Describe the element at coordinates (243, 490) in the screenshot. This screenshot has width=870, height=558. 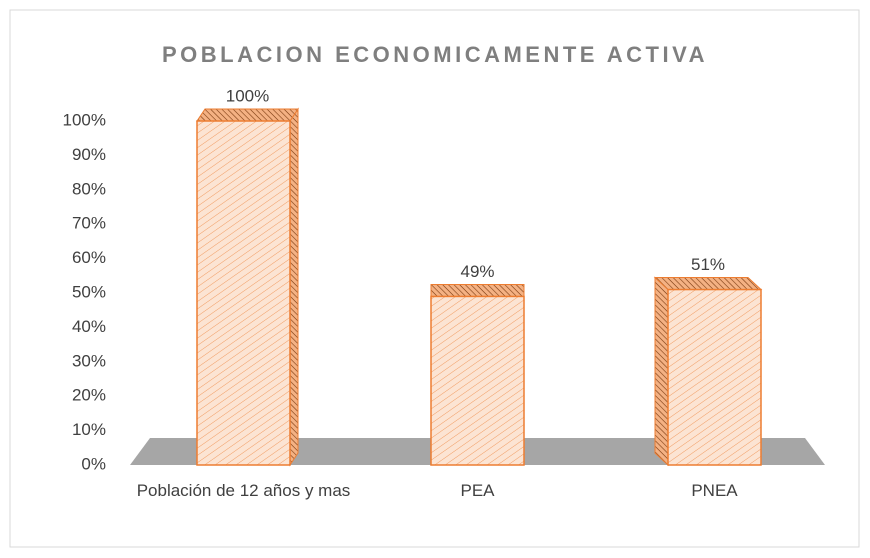
I see `x-tick-label: Población de 12 años y mas` at that location.